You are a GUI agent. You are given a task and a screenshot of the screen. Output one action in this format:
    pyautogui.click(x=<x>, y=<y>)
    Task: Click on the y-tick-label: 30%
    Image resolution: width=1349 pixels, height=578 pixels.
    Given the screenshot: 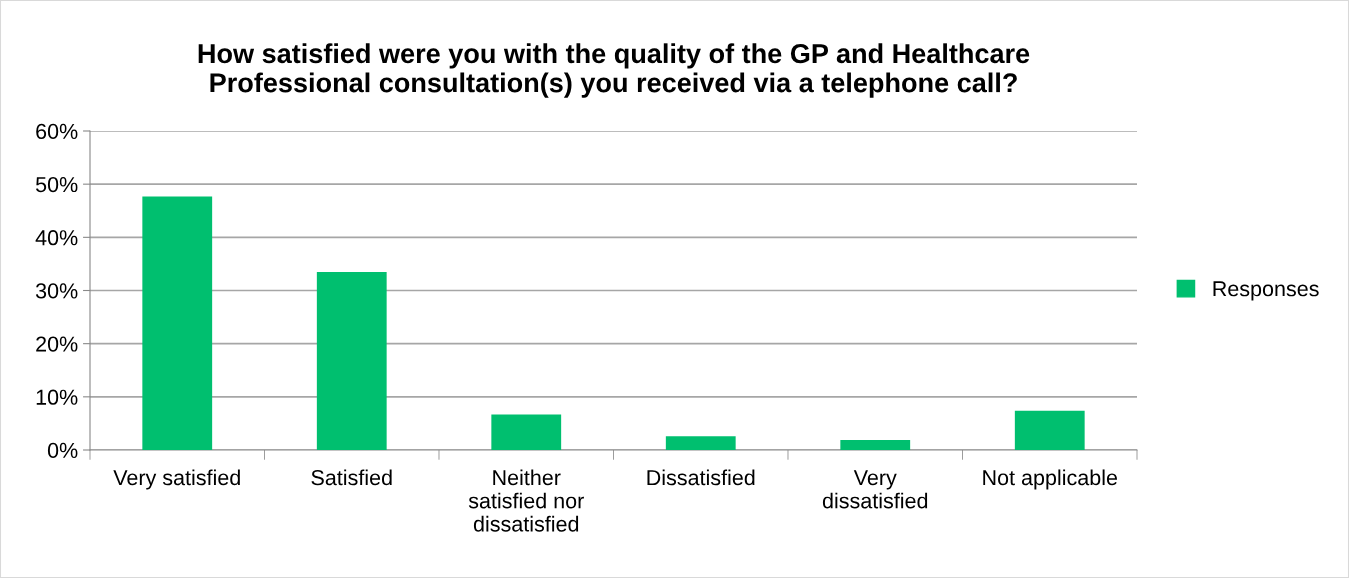 What is the action you would take?
    pyautogui.click(x=56, y=291)
    